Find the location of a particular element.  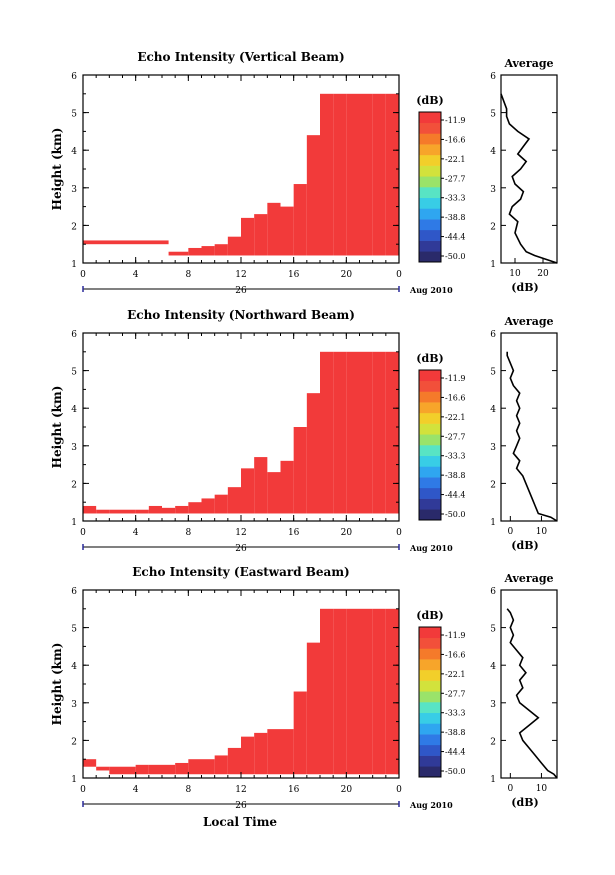

y-tick-label: 1 is located at coordinates (74, 780).